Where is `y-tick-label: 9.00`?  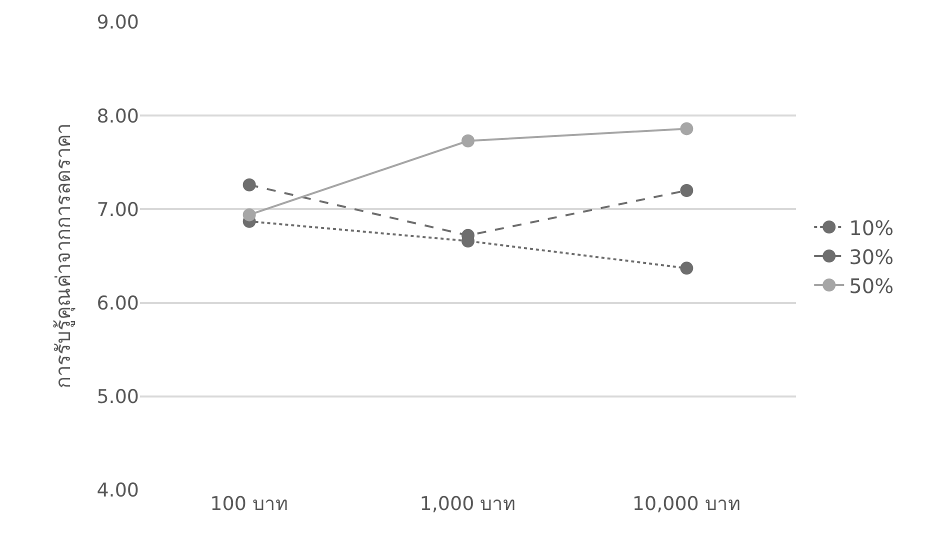
y-tick-label: 9.00 is located at coordinates (117, 23).